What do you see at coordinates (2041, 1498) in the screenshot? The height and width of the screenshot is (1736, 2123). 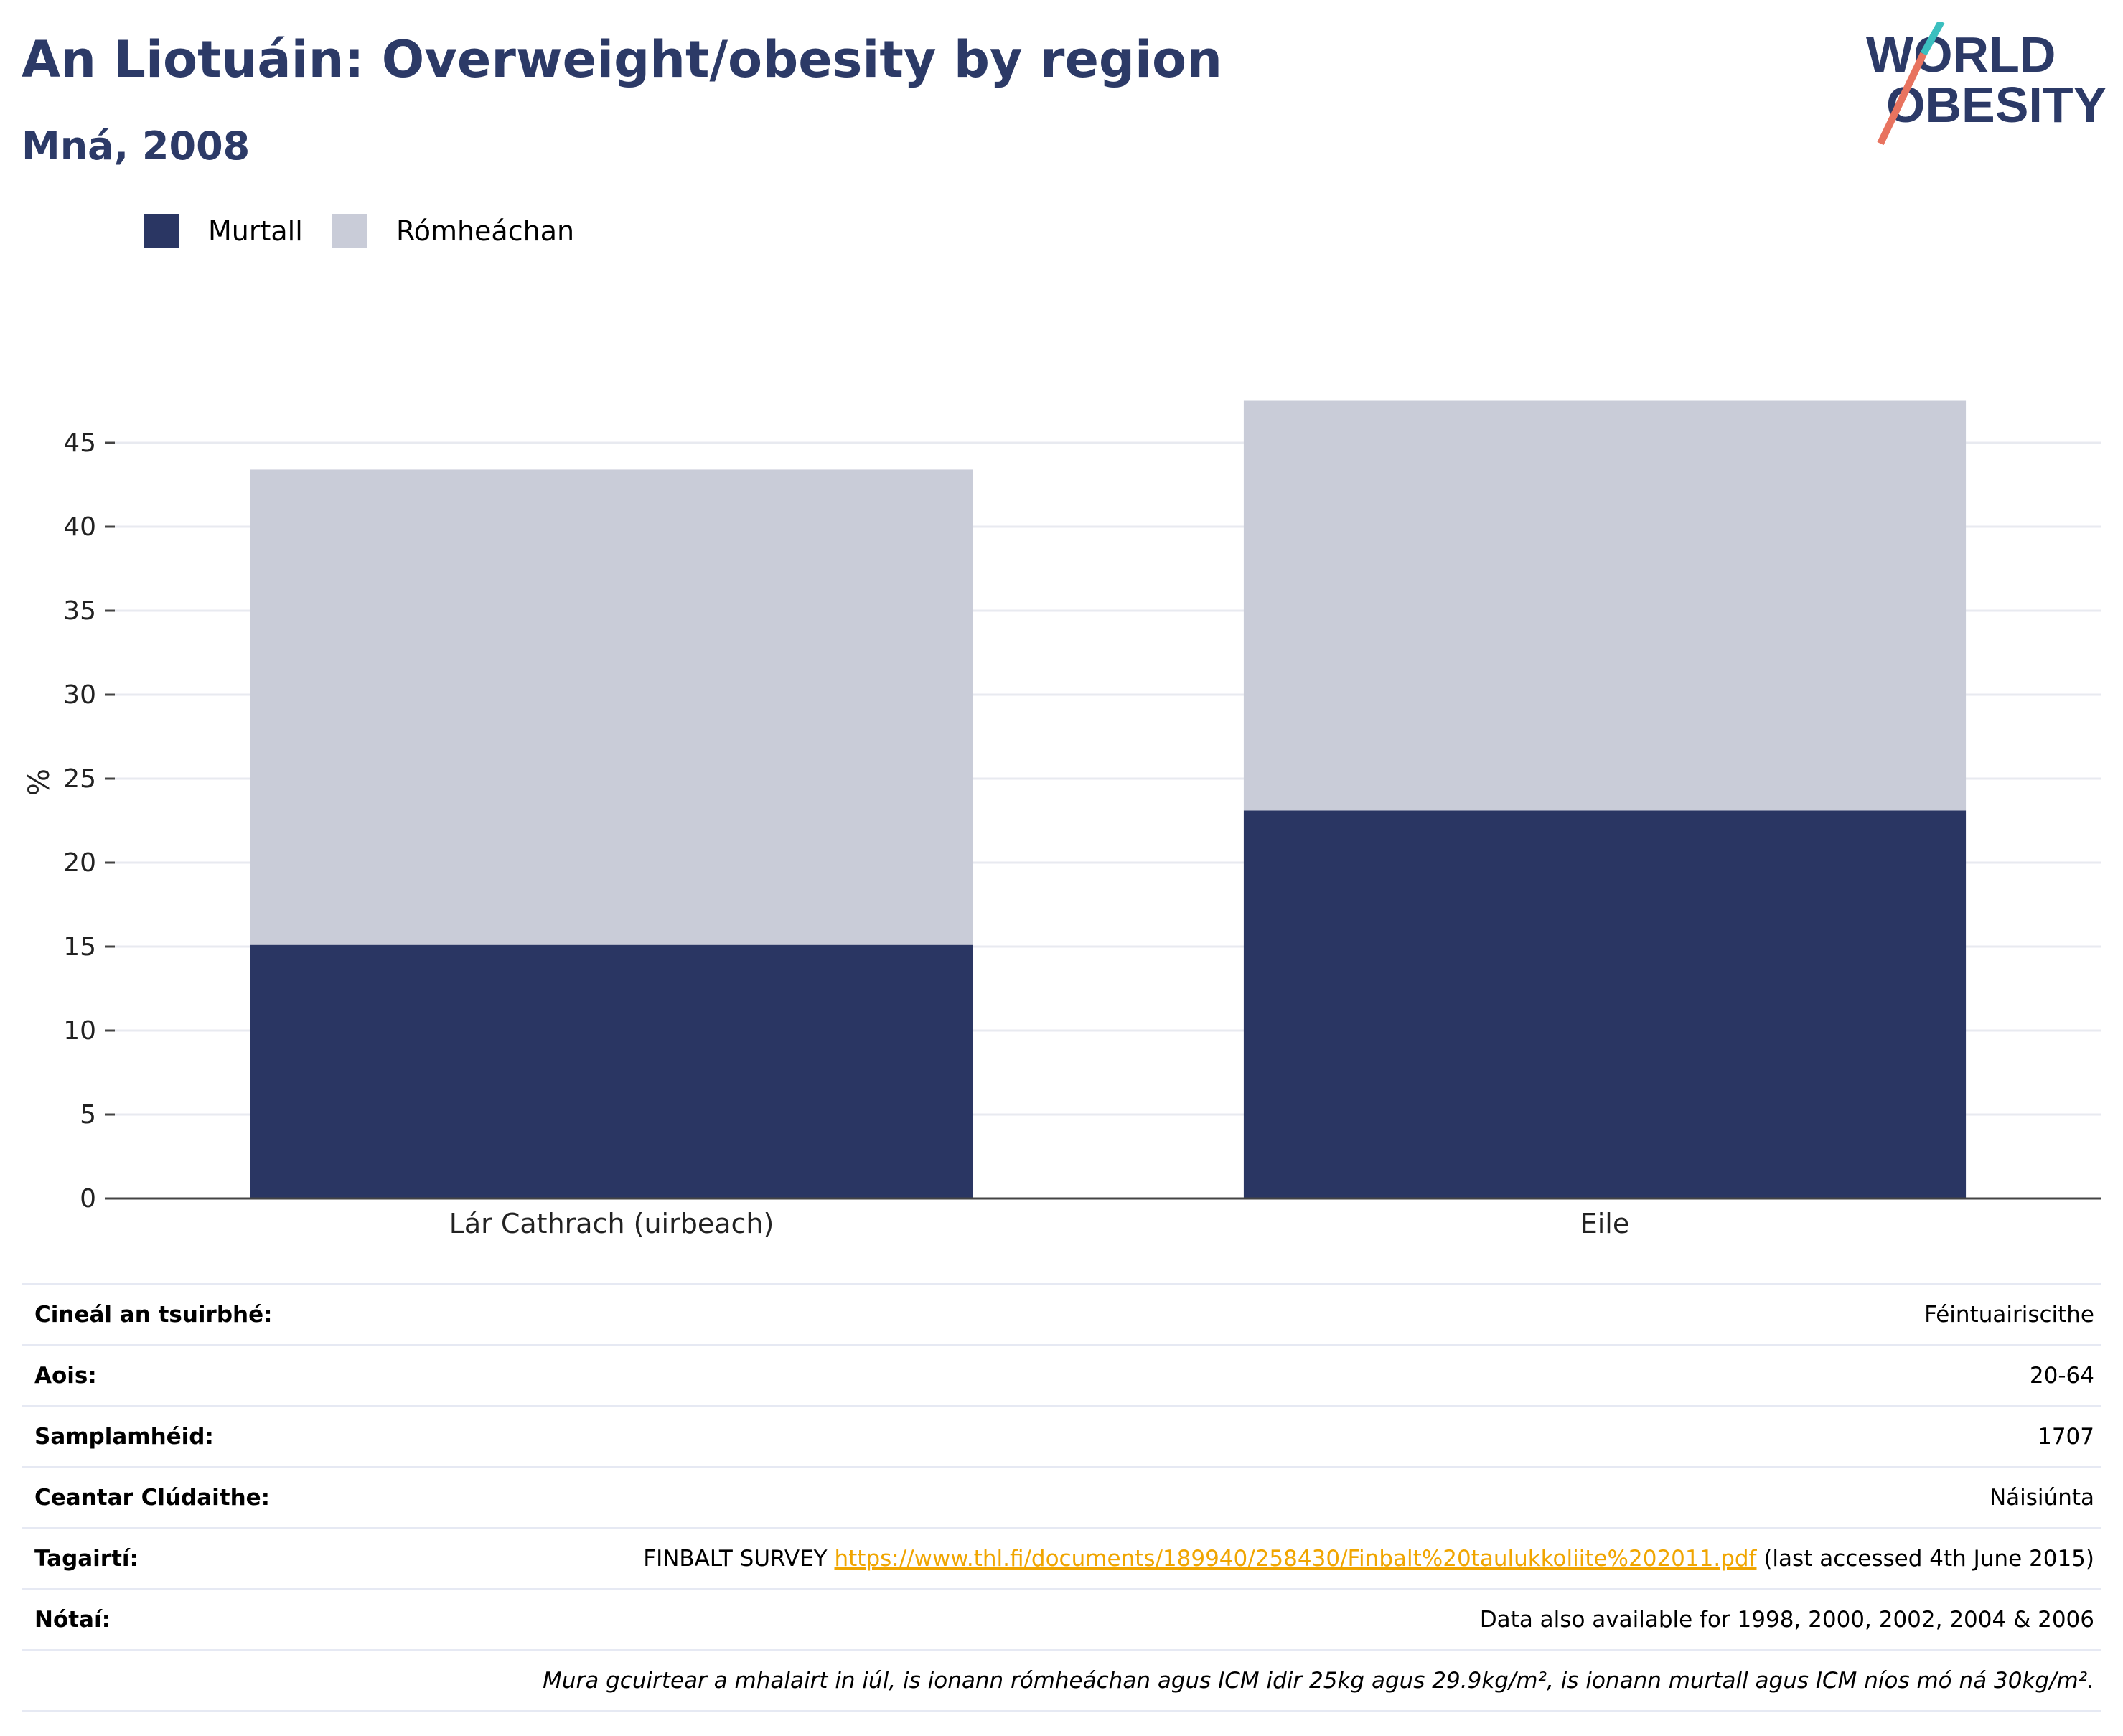 I see `info-value: Náisiúnta` at bounding box center [2041, 1498].